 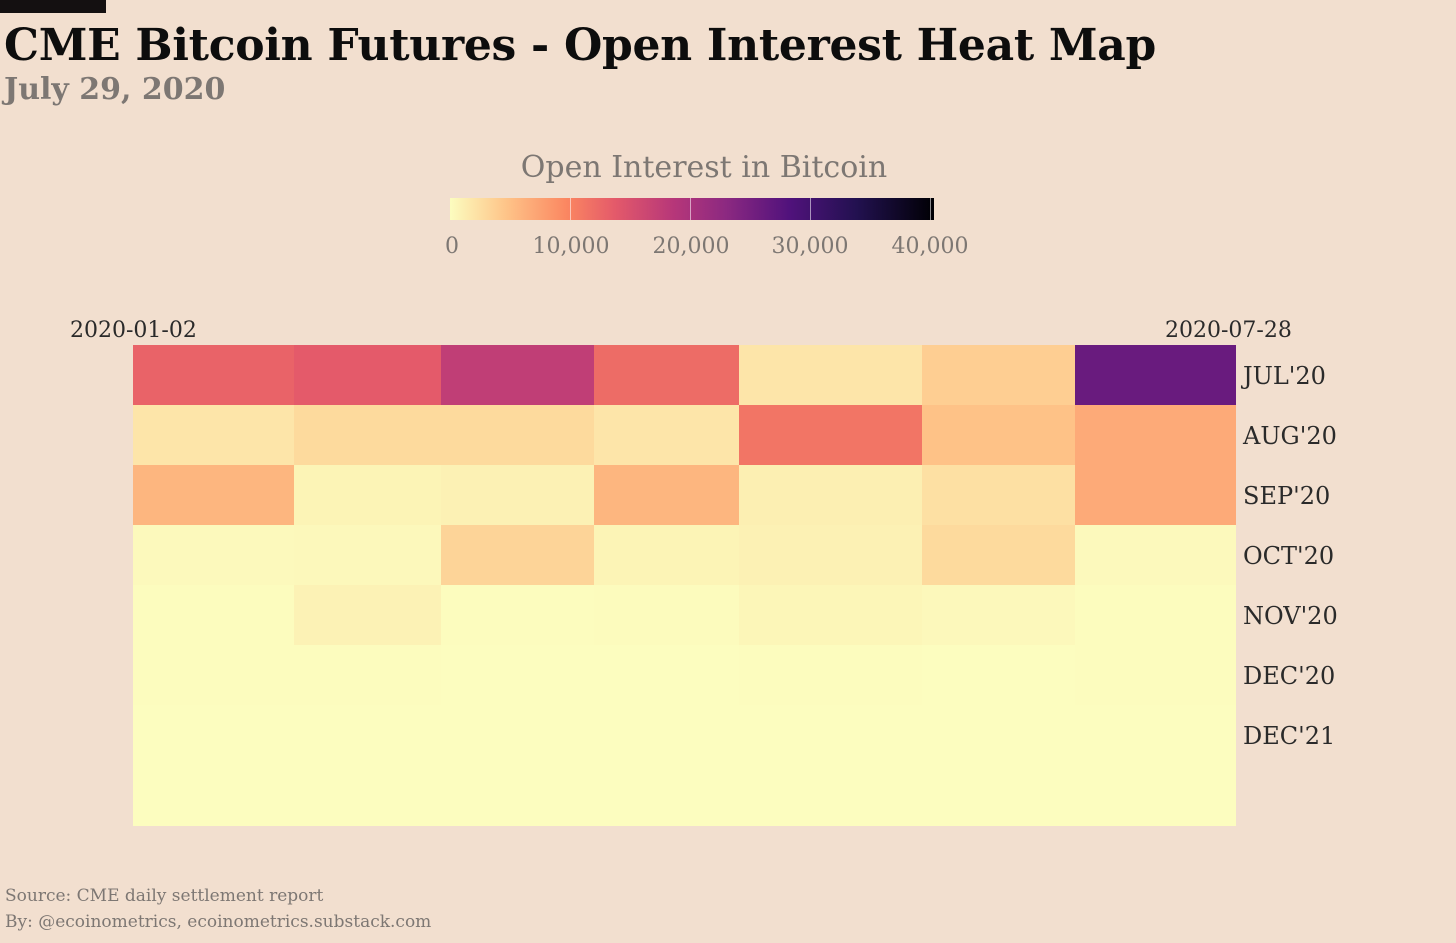 I want to click on chart-date: July 29, 2020, so click(x=115, y=89).